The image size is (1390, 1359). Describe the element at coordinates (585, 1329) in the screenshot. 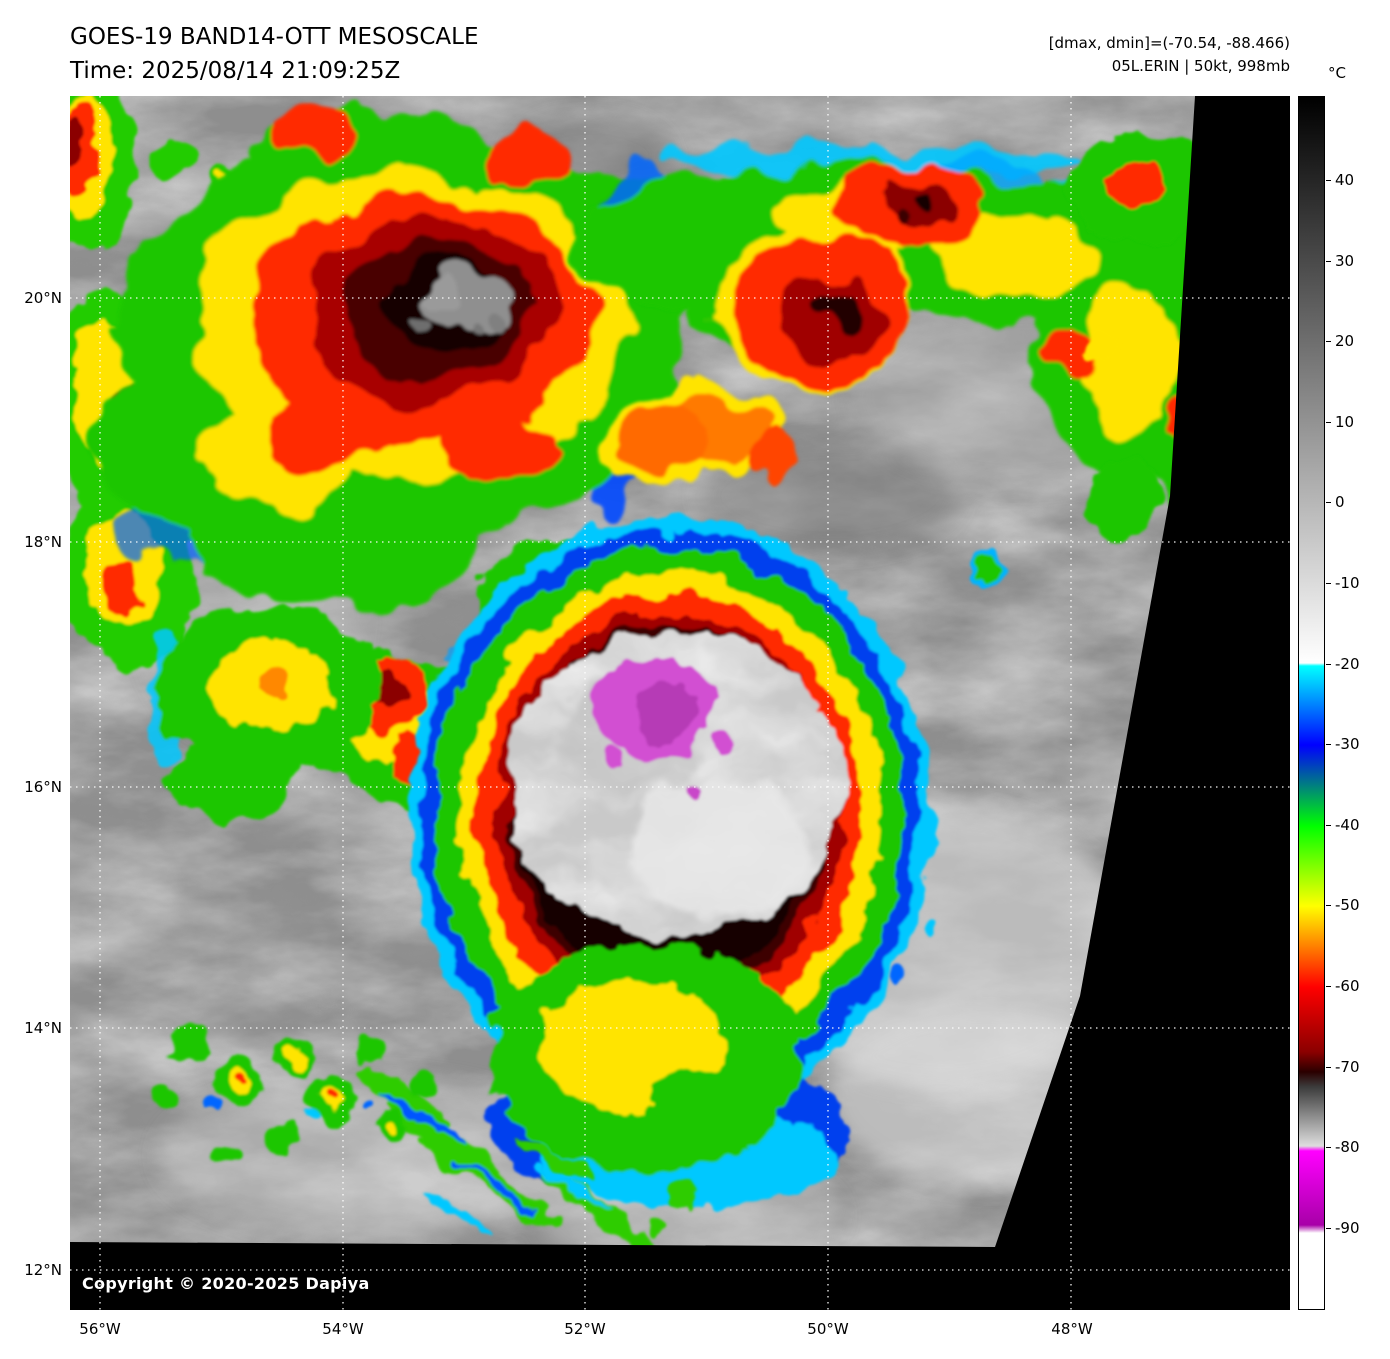

I see `lon-label-52w: 52°W` at that location.